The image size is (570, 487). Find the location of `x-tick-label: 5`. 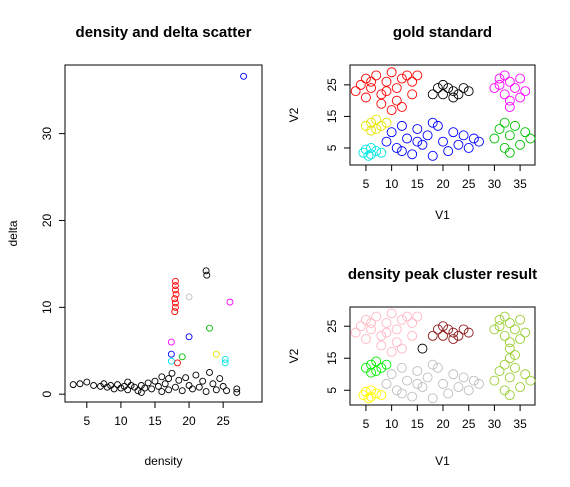

x-tick-label: 5 is located at coordinates (366, 424).